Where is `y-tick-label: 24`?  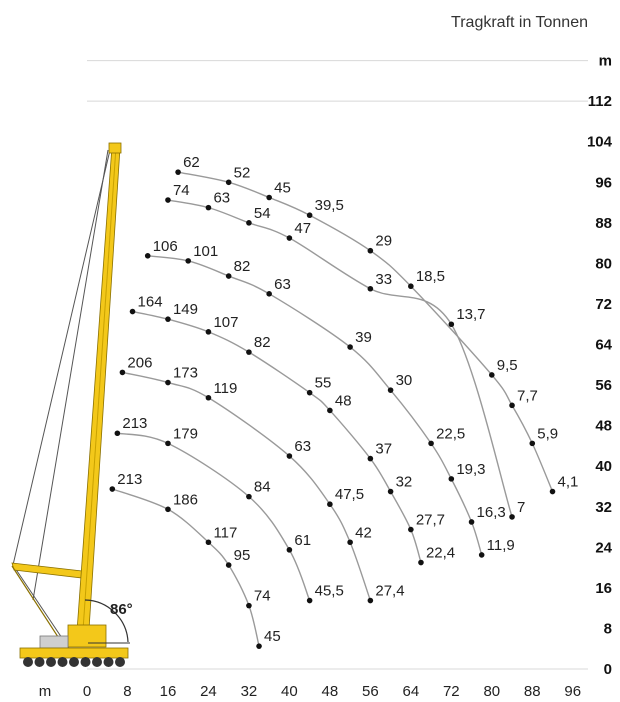 y-tick-label: 24 is located at coordinates (603, 547).